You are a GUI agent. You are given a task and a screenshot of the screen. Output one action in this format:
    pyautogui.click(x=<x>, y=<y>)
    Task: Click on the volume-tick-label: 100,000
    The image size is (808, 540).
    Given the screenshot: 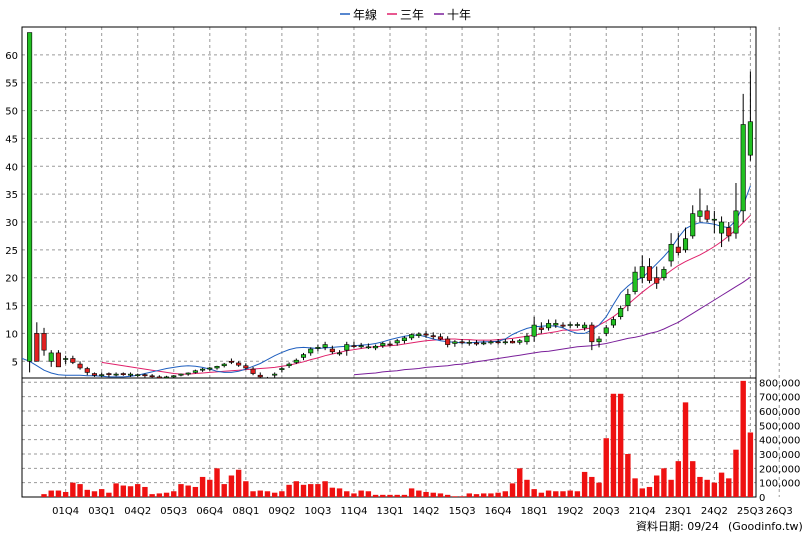 What is the action you would take?
    pyautogui.click(x=779, y=484)
    